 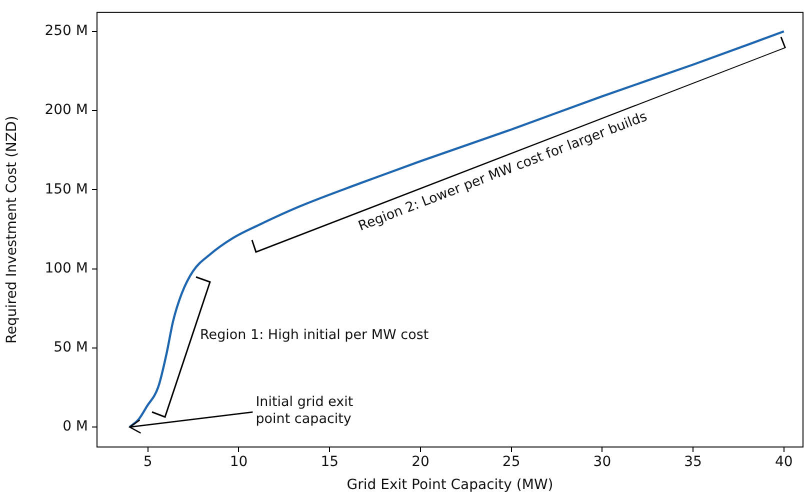 What do you see at coordinates (66, 268) in the screenshot?
I see `y-tick-label: 100 M` at bounding box center [66, 268].